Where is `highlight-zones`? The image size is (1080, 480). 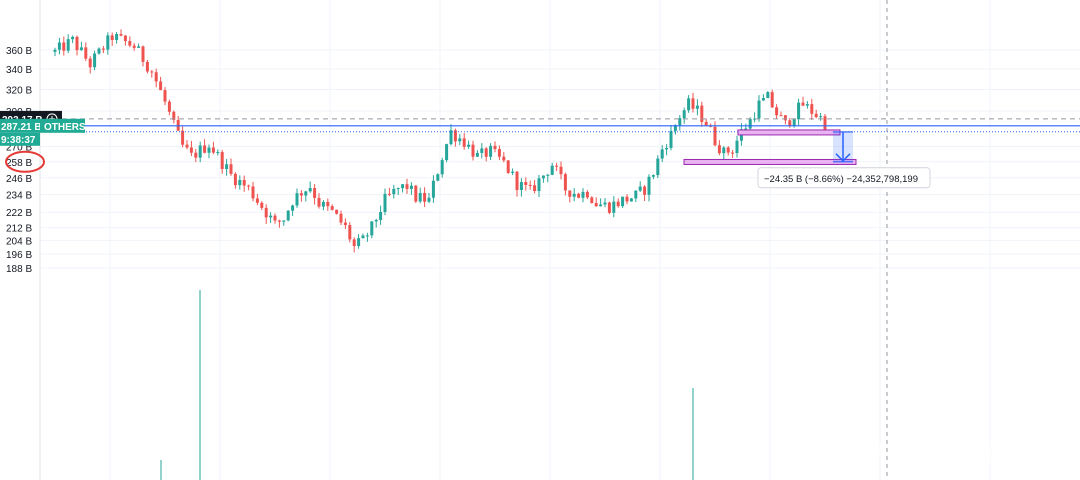
highlight-zones is located at coordinates (770, 147).